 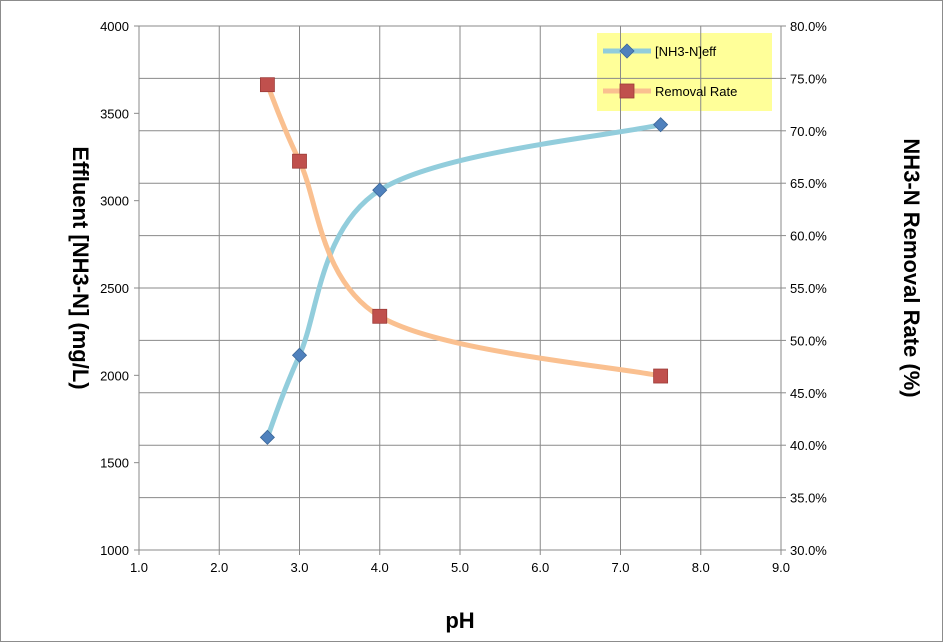 I want to click on x-tick-label: 3.0, so click(x=299, y=567).